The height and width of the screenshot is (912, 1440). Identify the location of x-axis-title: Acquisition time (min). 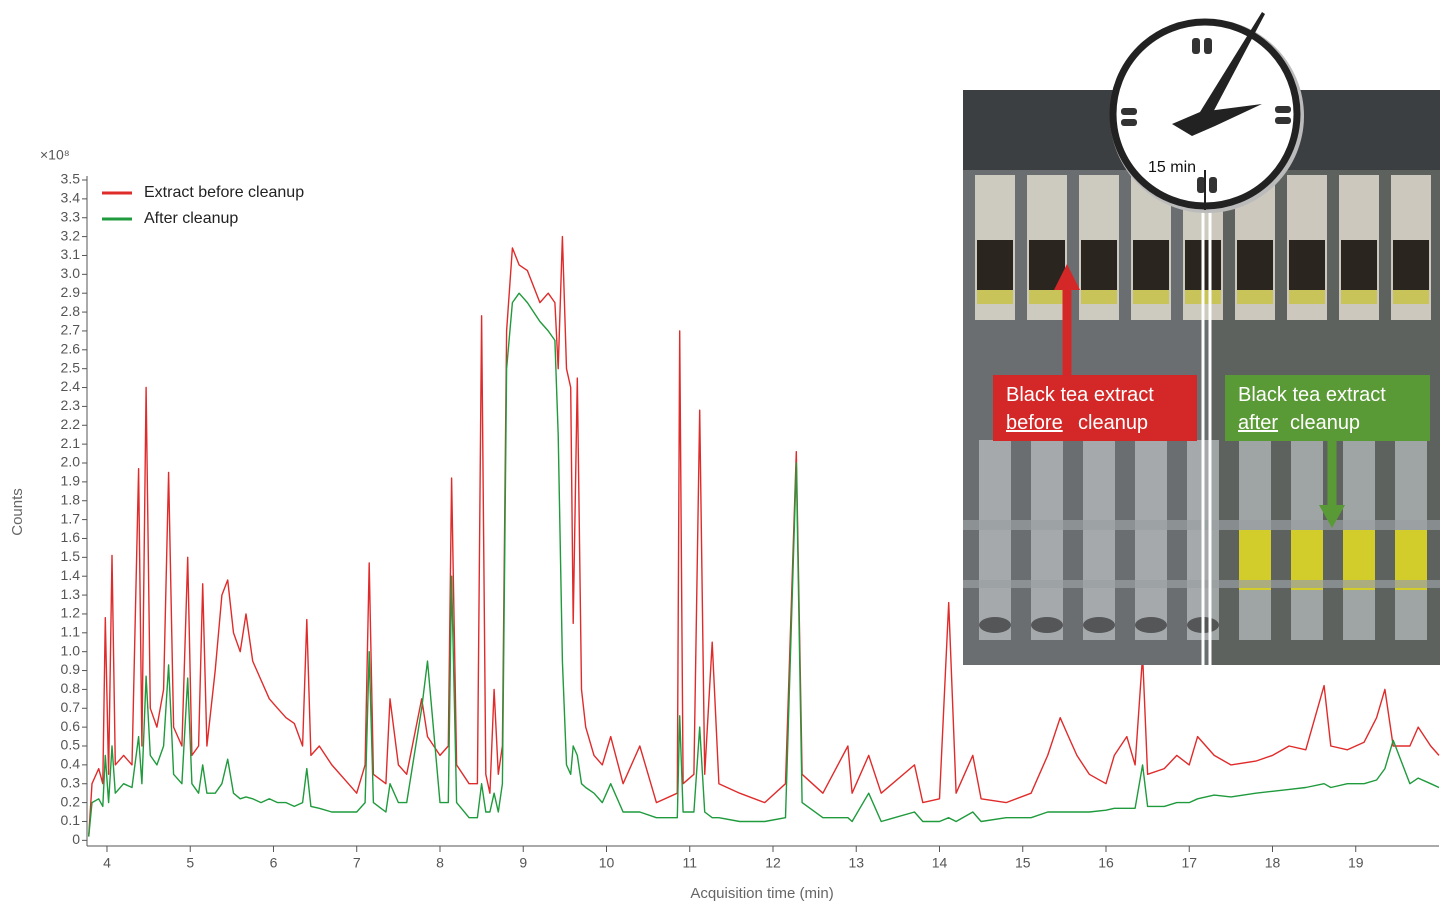
(761, 893).